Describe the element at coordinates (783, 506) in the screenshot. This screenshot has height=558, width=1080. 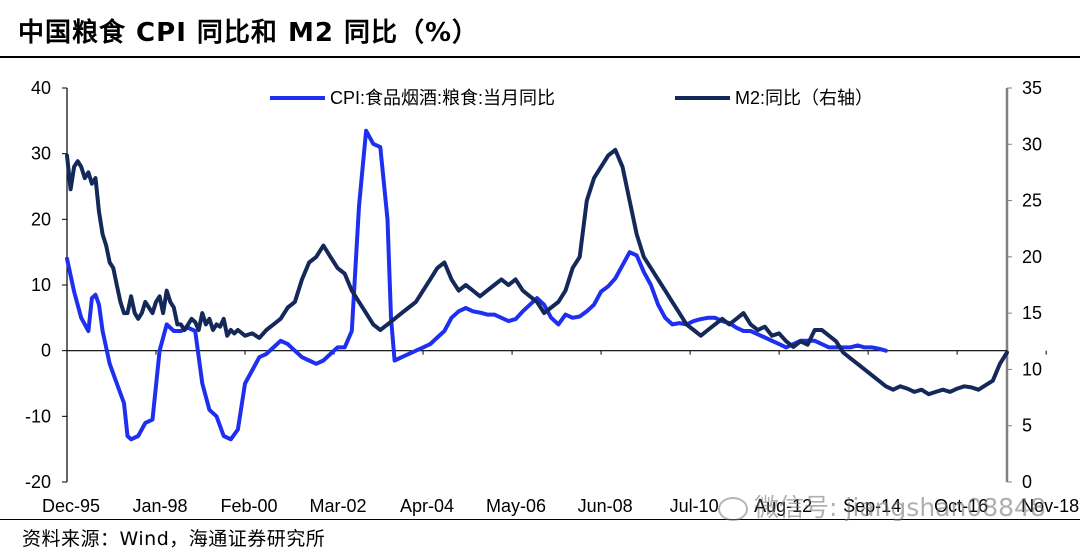
I see `x-tick-label: Aug-12` at that location.